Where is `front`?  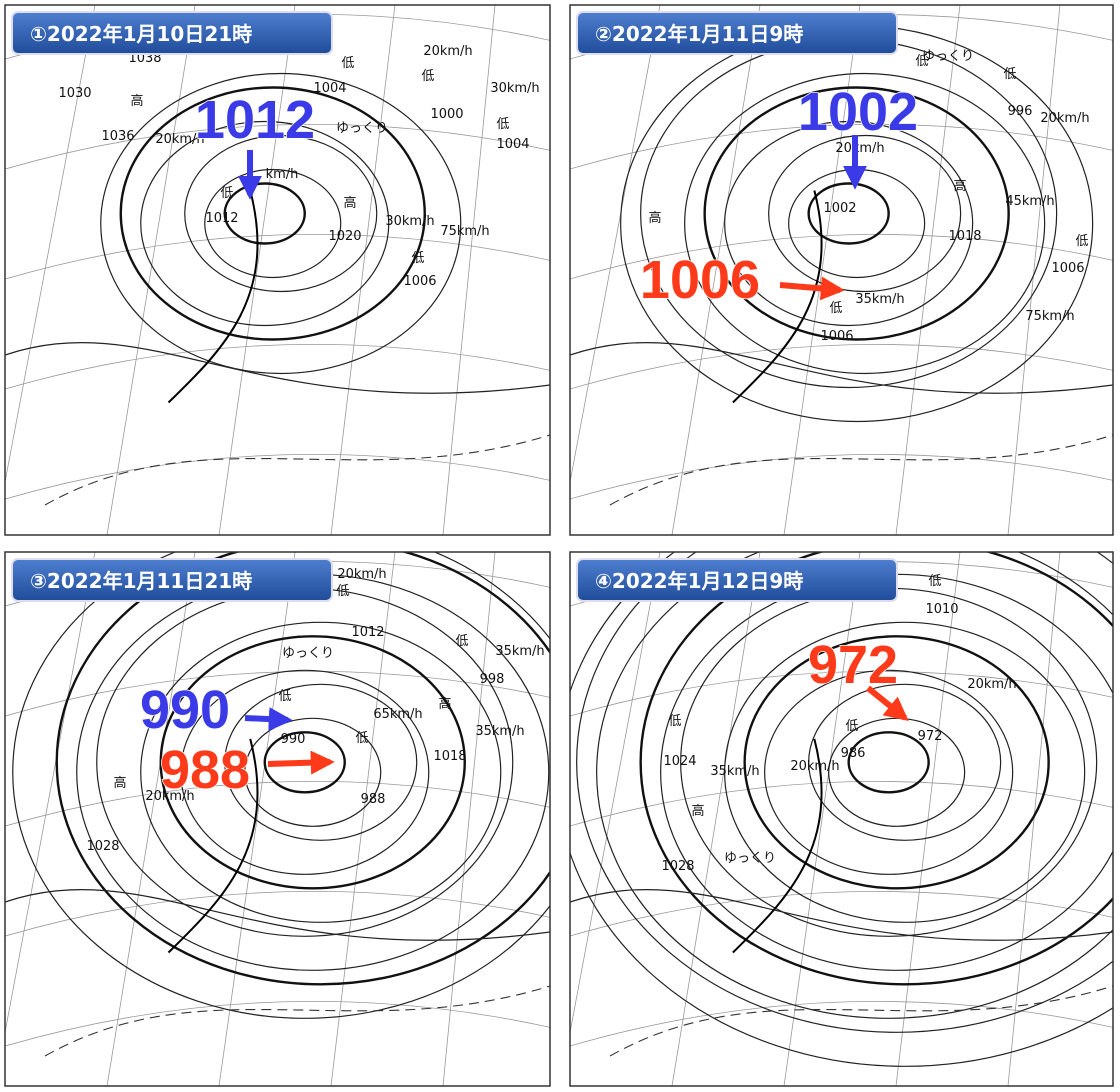
front is located at coordinates (777, 846).